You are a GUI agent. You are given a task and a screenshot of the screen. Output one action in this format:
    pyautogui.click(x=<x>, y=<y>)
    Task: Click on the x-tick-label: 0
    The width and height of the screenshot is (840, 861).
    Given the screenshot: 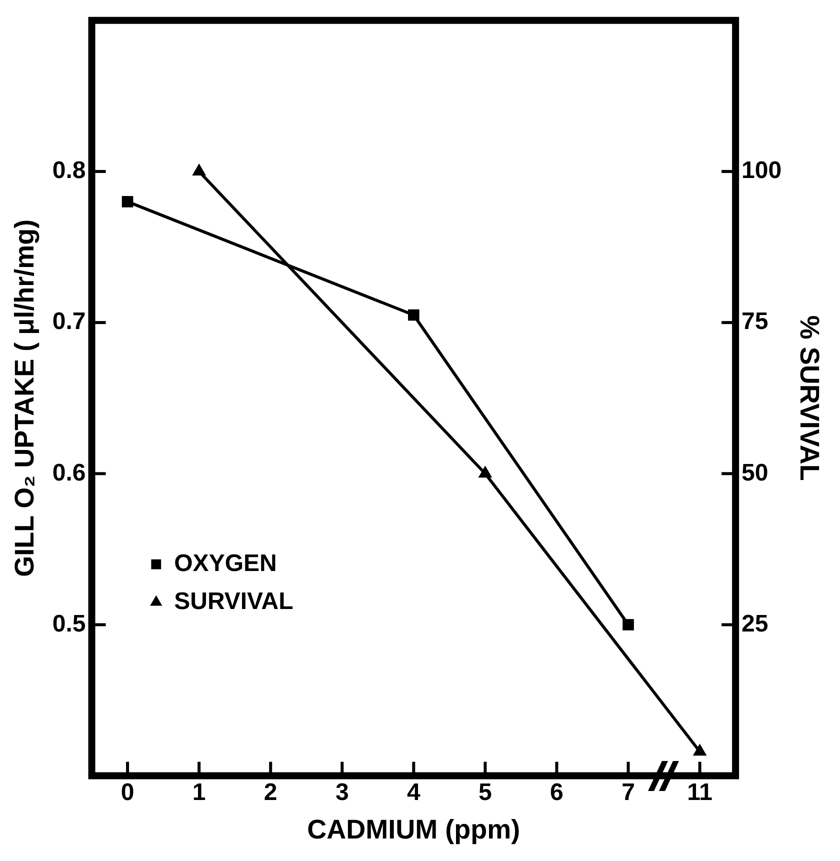 What is the action you would take?
    pyautogui.click(x=127, y=792)
    